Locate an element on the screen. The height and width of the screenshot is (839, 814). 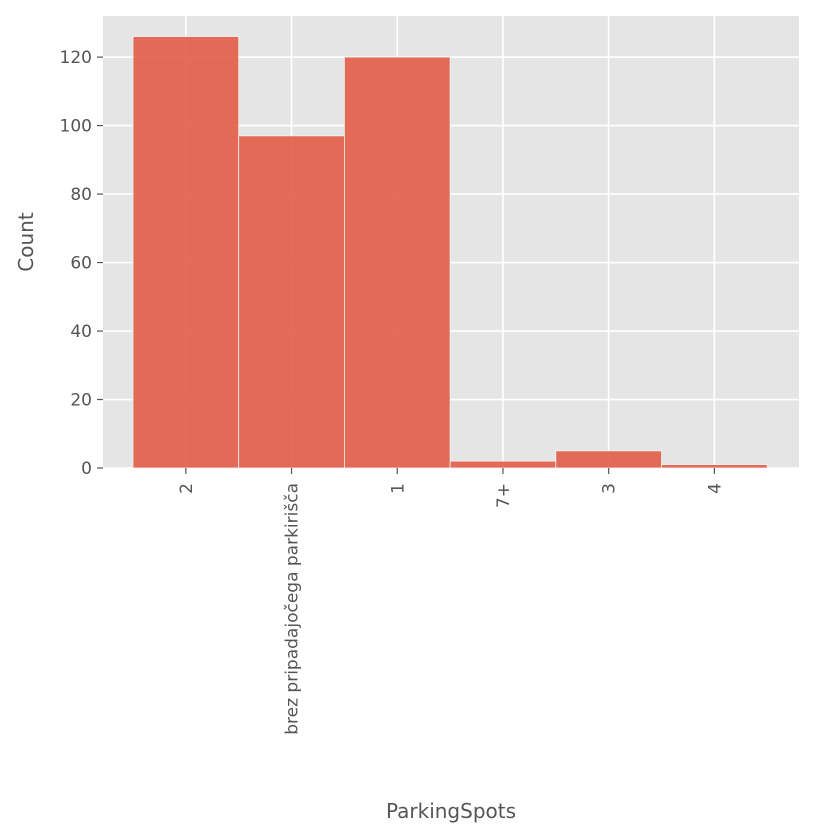
y-tick-label: 100 is located at coordinates (76, 127).